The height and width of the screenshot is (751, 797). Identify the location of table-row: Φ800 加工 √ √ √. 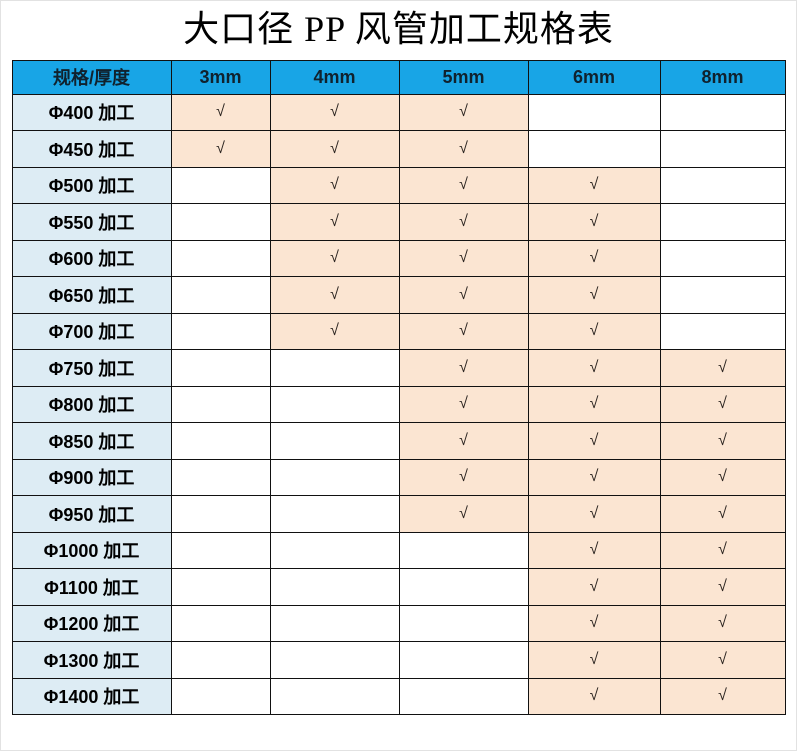
(398, 404).